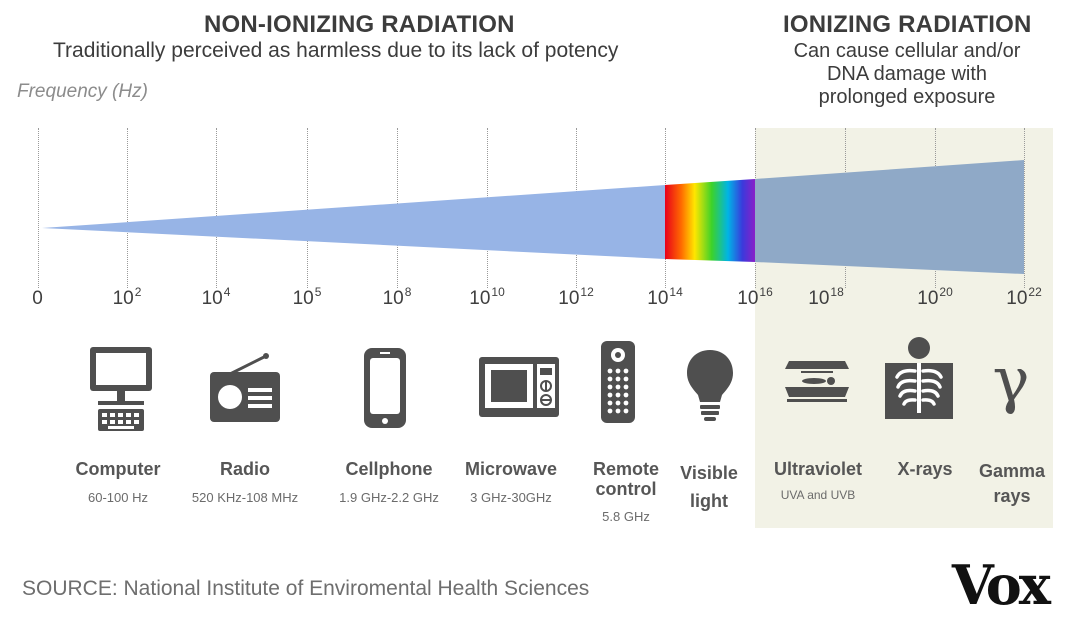 This screenshot has width=1080, height=635. What do you see at coordinates (576, 297) in the screenshot?
I see `tick-label: 10¹²` at bounding box center [576, 297].